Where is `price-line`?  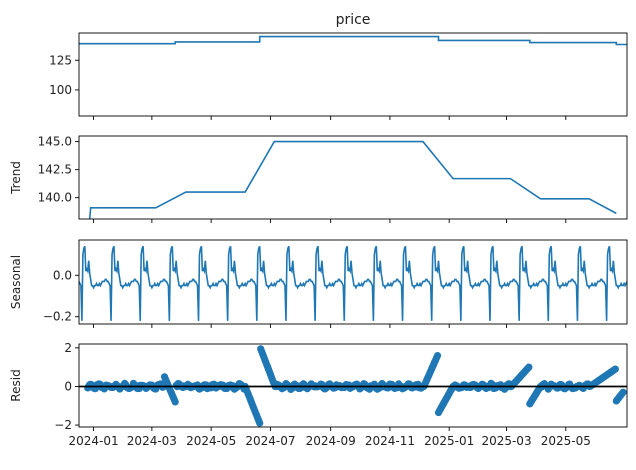
price-line is located at coordinates (353, 40).